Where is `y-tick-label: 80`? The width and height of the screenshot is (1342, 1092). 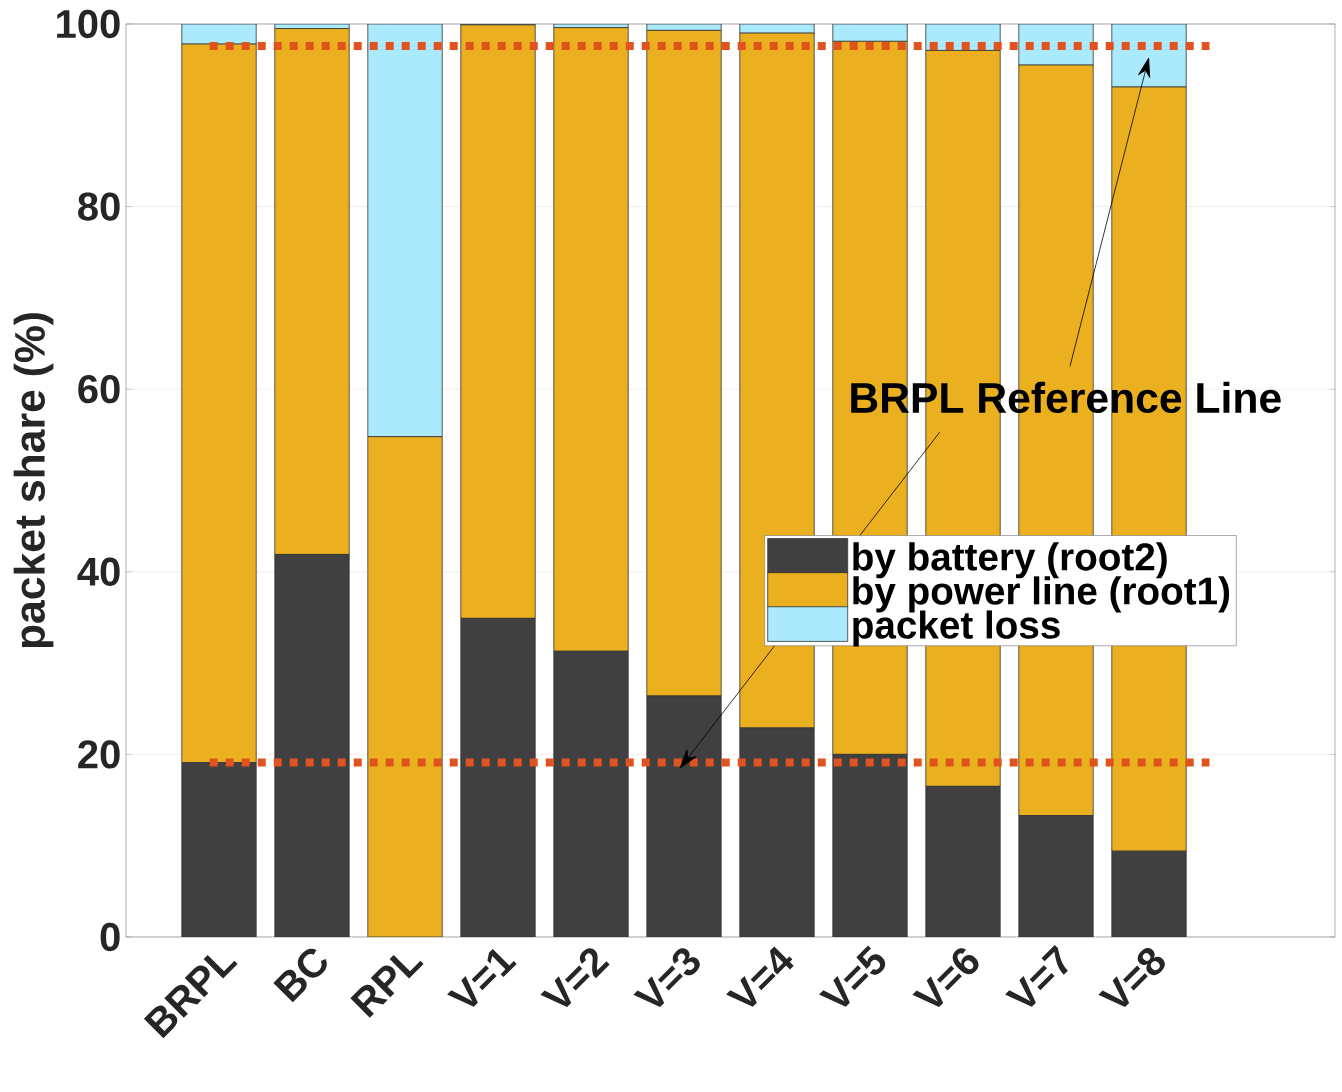 y-tick-label: 80 is located at coordinates (99, 206).